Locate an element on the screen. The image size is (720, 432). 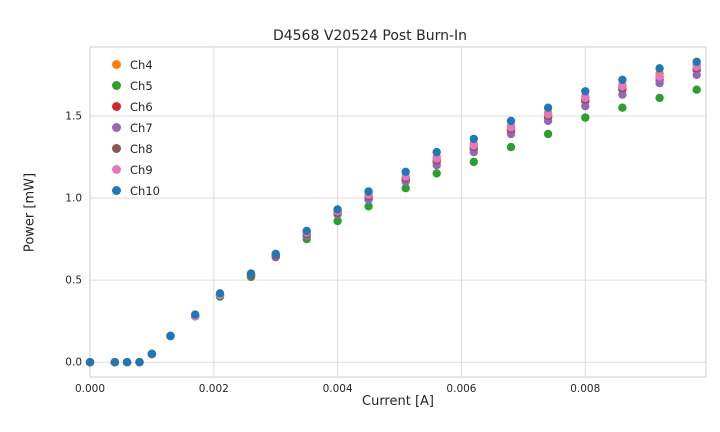
y-tick-label: 1.5 is located at coordinates (73, 116).